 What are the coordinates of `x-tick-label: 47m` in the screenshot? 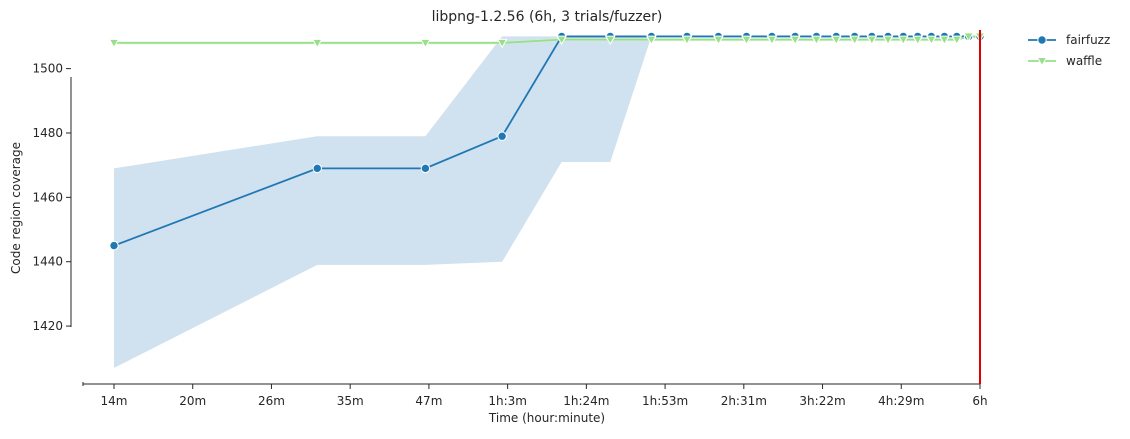 It's located at (428, 401).